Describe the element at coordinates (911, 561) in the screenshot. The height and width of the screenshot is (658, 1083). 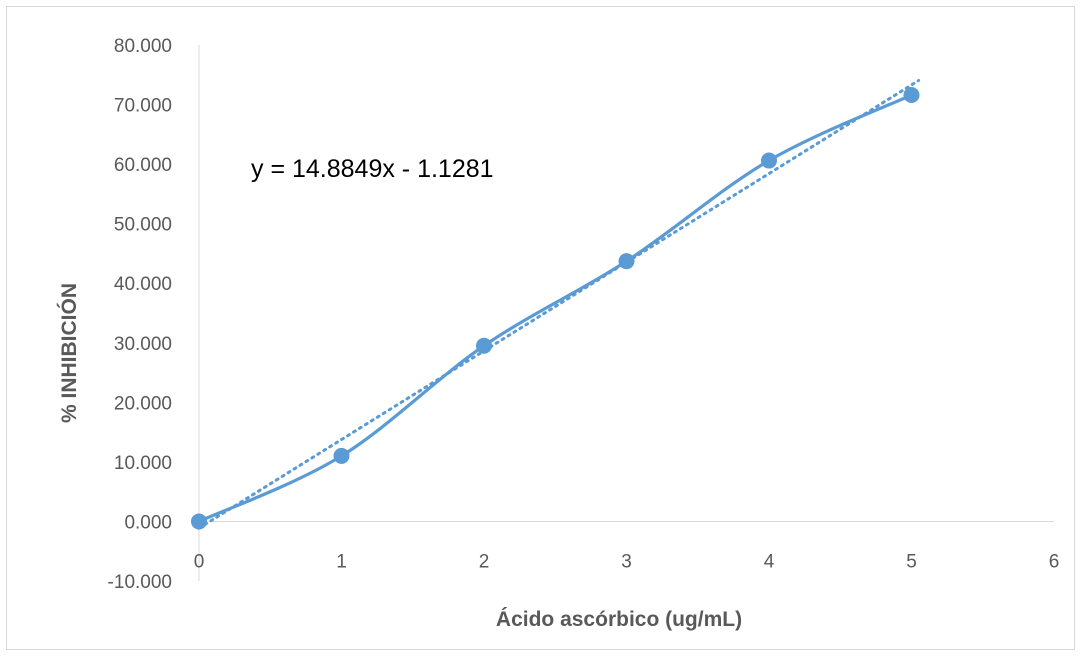
I see `x-tick-label: 5` at that location.